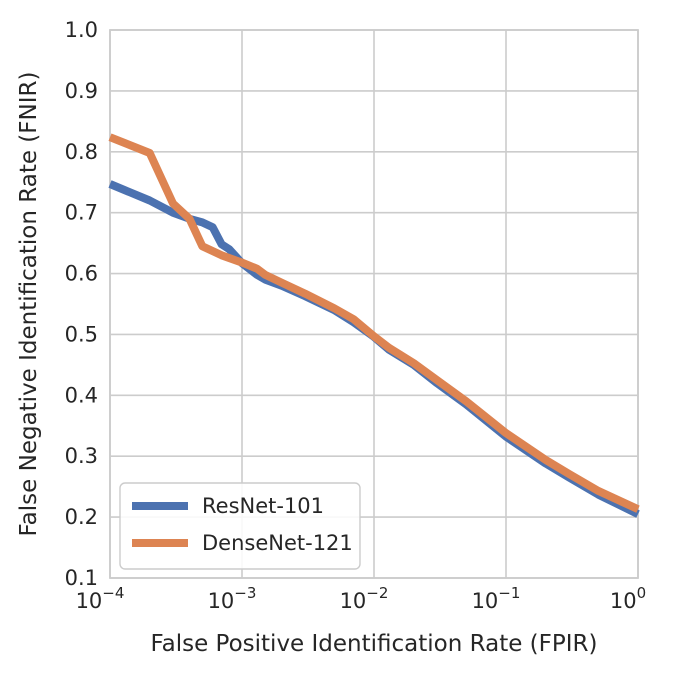 The image size is (677, 678). Describe the element at coordinates (81, 456) in the screenshot. I see `y-tick-label: 0.3` at that location.